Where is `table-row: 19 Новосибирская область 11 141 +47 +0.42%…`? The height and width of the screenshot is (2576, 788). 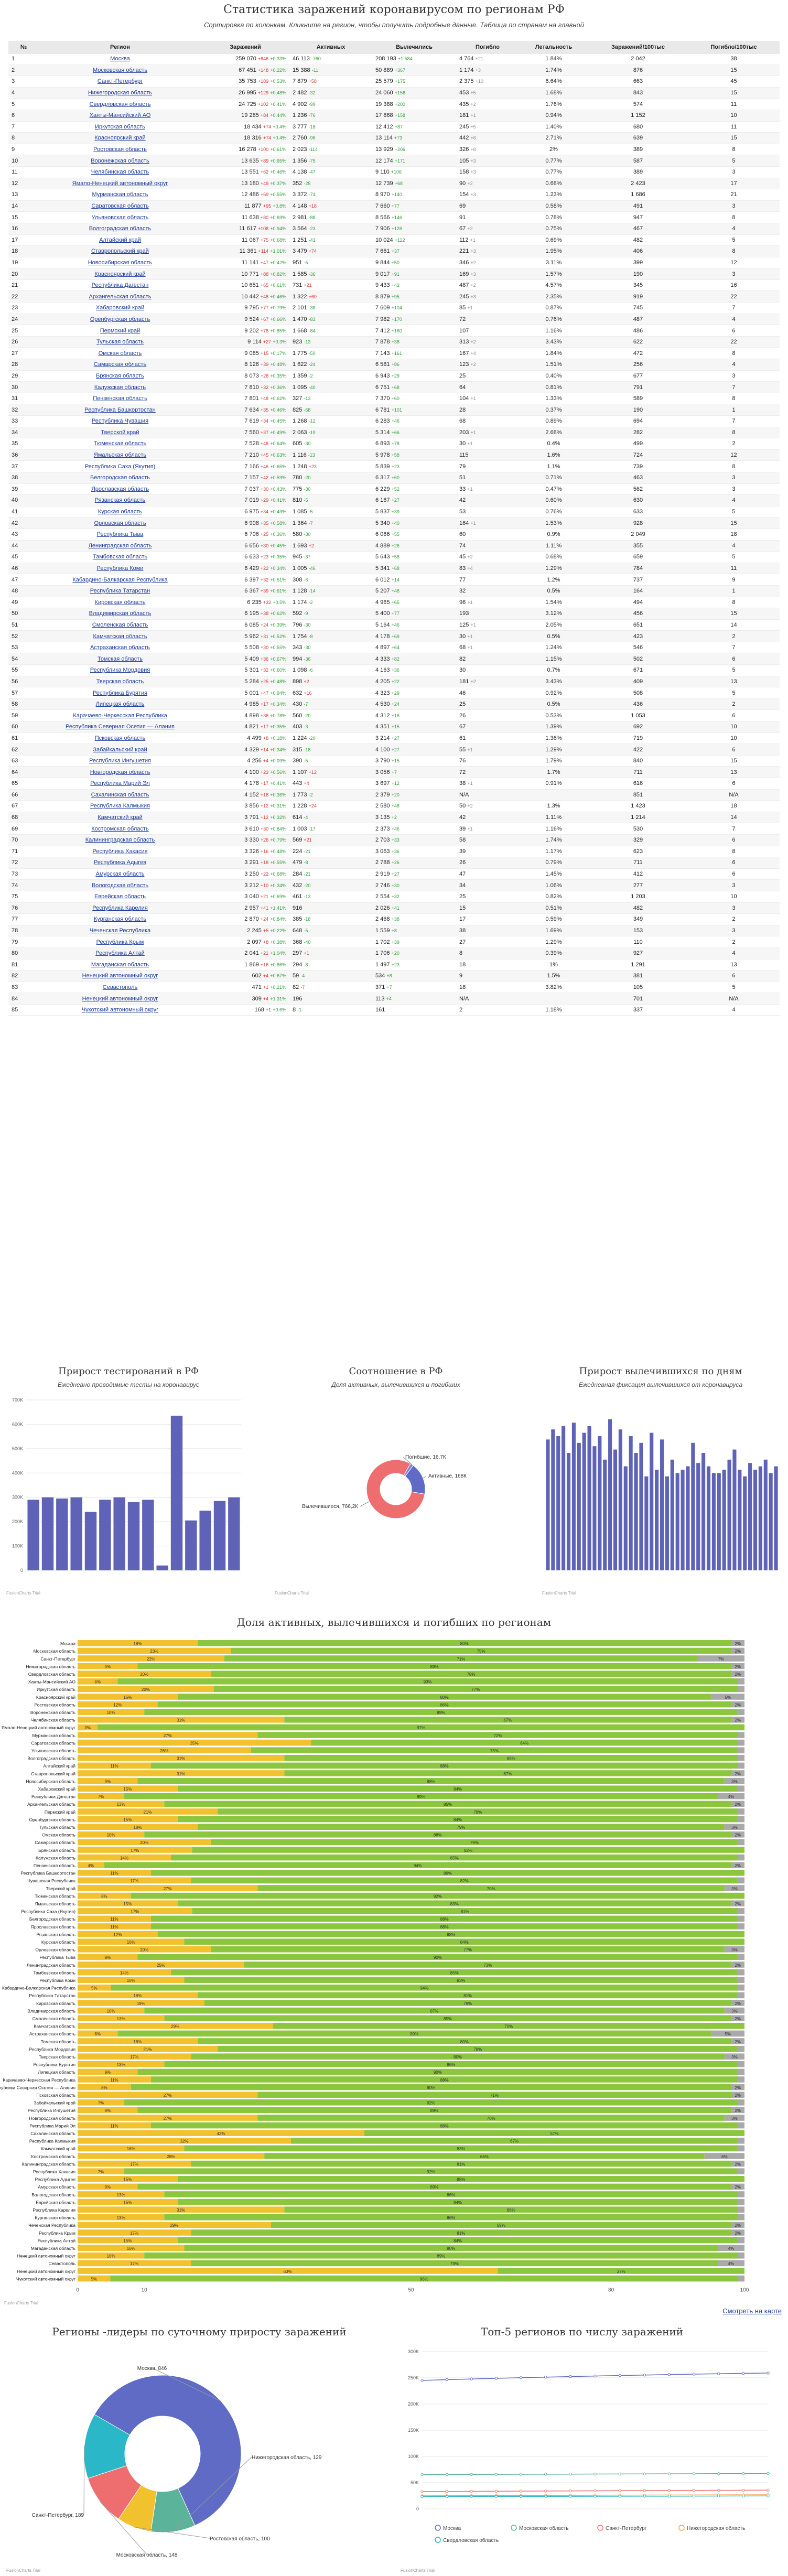 table-row: 19 Новосибирская область 11 141 +47 +0.42%… is located at coordinates (394, 263).